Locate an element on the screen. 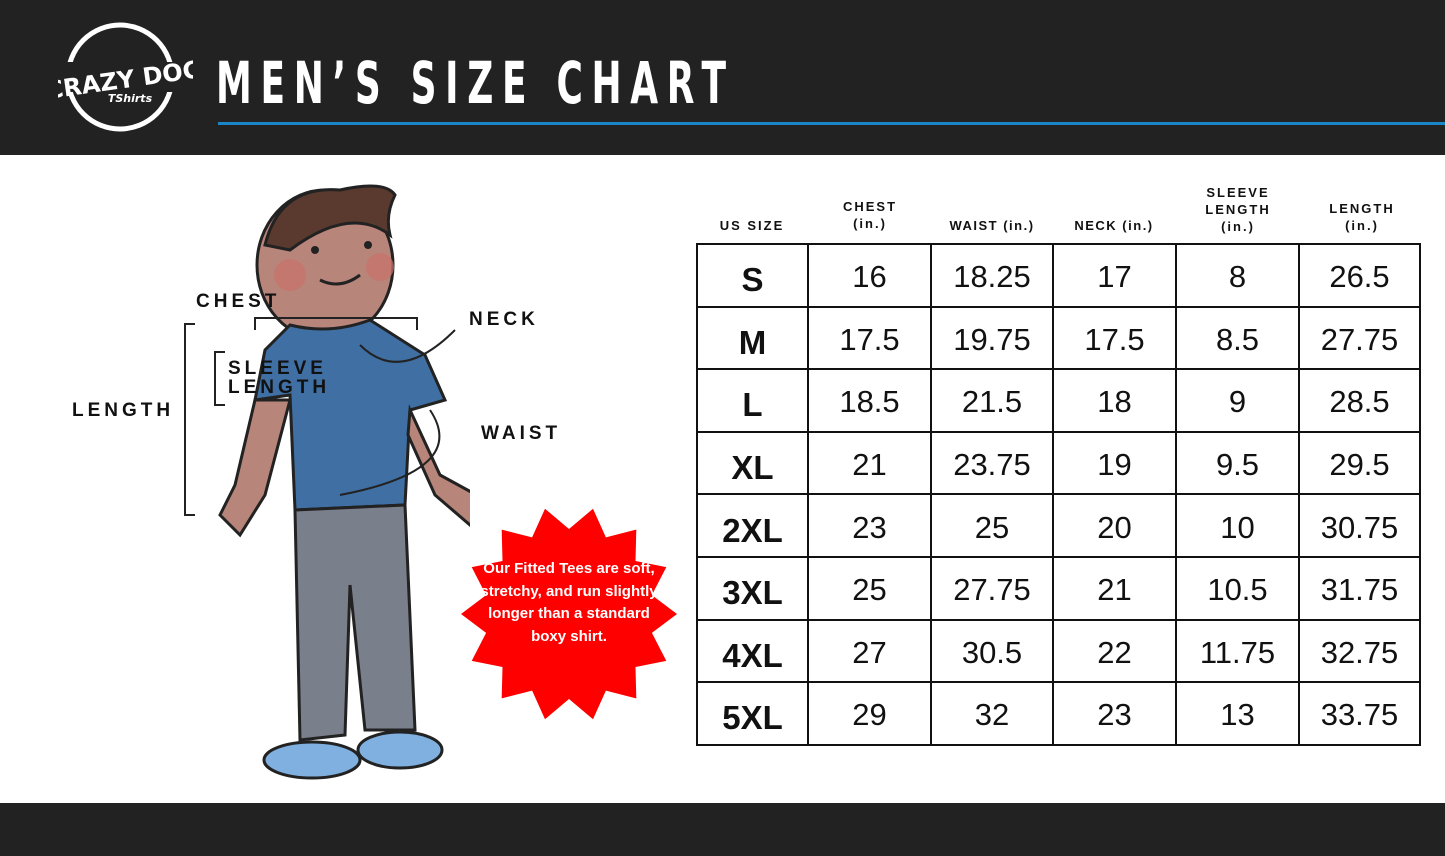 The image size is (1445, 856). size-cell: S is located at coordinates (752, 275).